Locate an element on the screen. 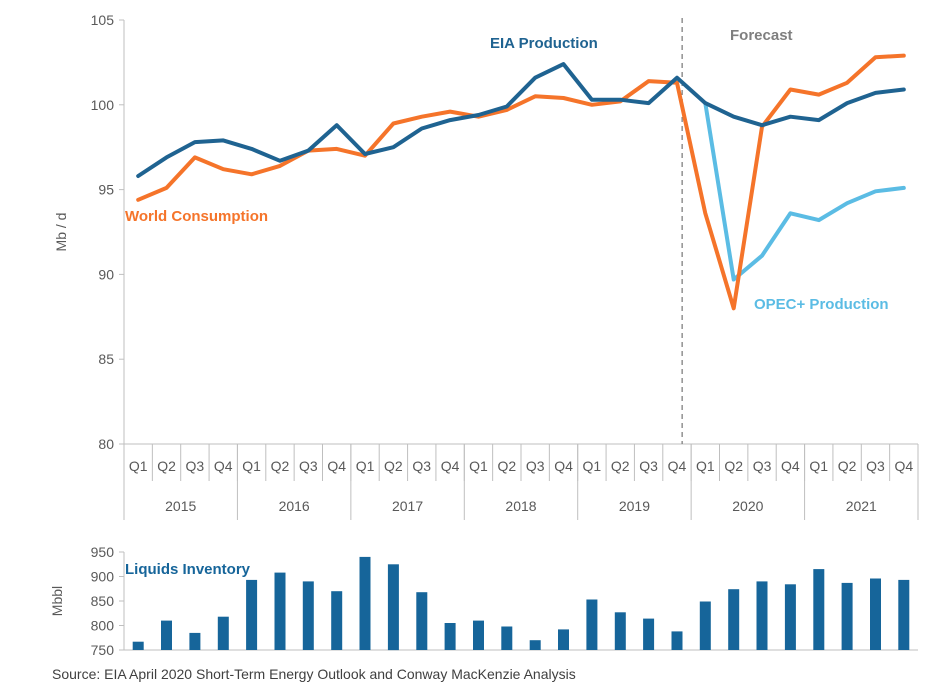  y-tick-label: 105 is located at coordinates (103, 20).